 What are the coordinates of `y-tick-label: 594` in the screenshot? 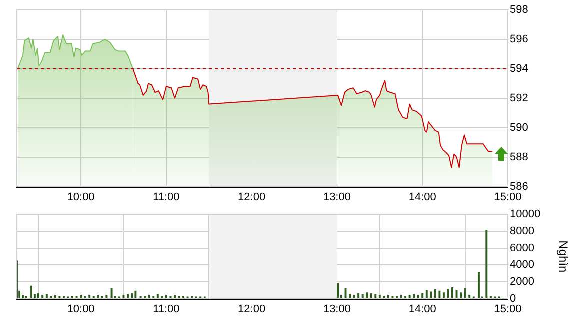 It's located at (519, 68).